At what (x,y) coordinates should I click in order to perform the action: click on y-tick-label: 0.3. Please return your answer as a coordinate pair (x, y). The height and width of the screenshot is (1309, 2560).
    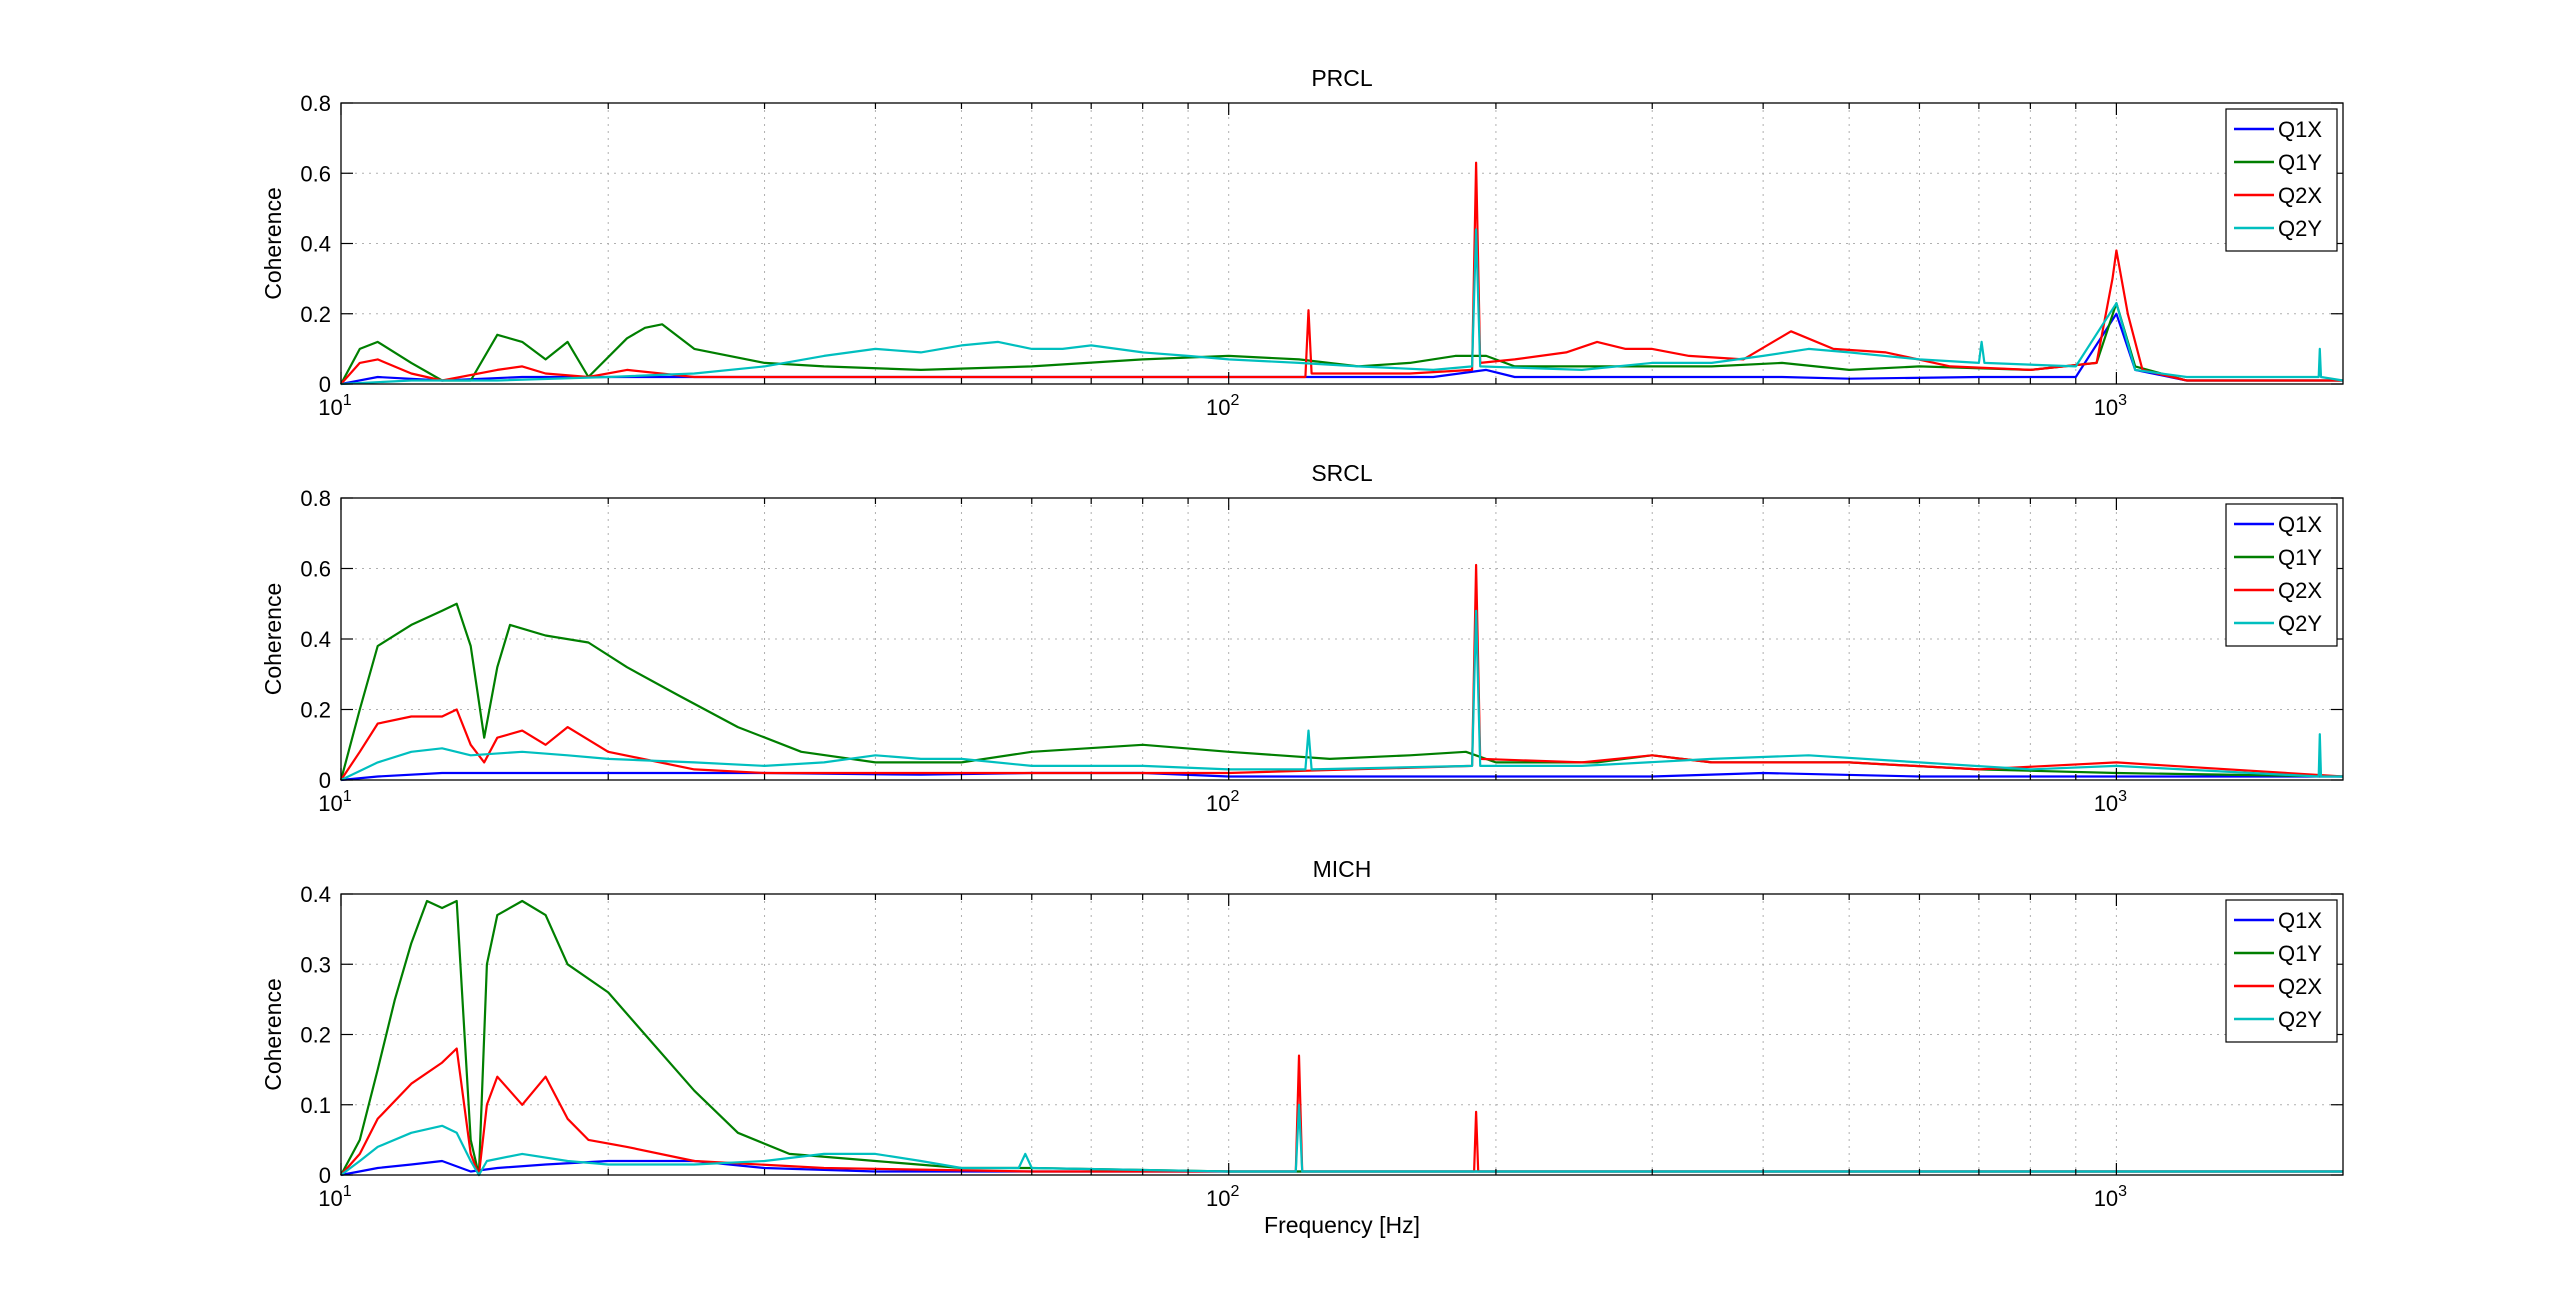
    Looking at the image, I should click on (315, 964).